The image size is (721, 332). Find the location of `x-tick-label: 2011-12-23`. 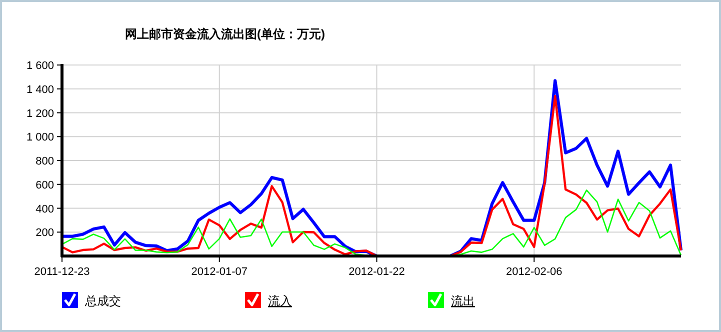

x-tick-label: 2011-12-23 is located at coordinates (62, 272).